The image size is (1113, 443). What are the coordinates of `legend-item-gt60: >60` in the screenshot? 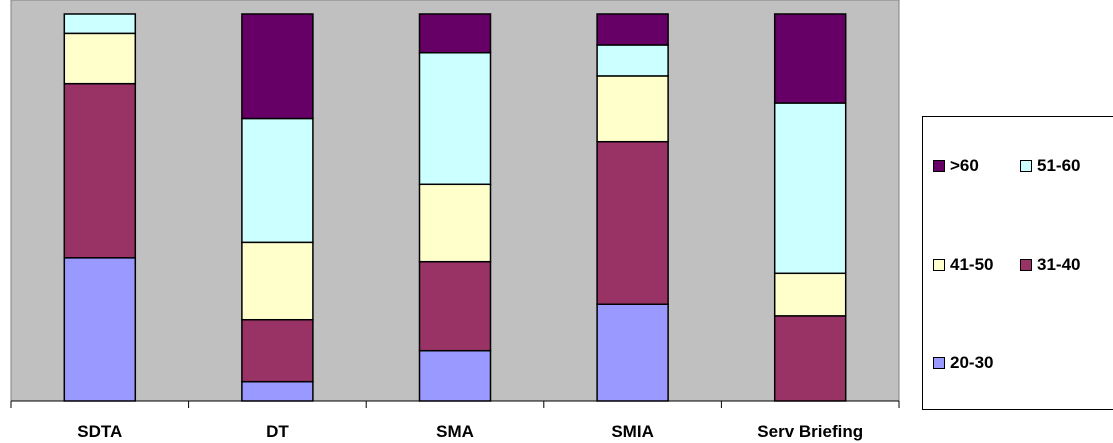 It's located at (956, 166).